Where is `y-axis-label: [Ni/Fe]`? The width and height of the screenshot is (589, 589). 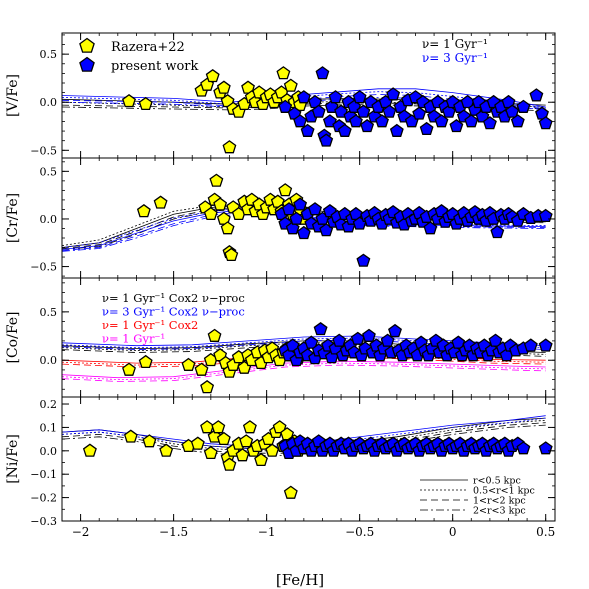 y-axis-label: [Ni/Fe] is located at coordinates (13, 459).